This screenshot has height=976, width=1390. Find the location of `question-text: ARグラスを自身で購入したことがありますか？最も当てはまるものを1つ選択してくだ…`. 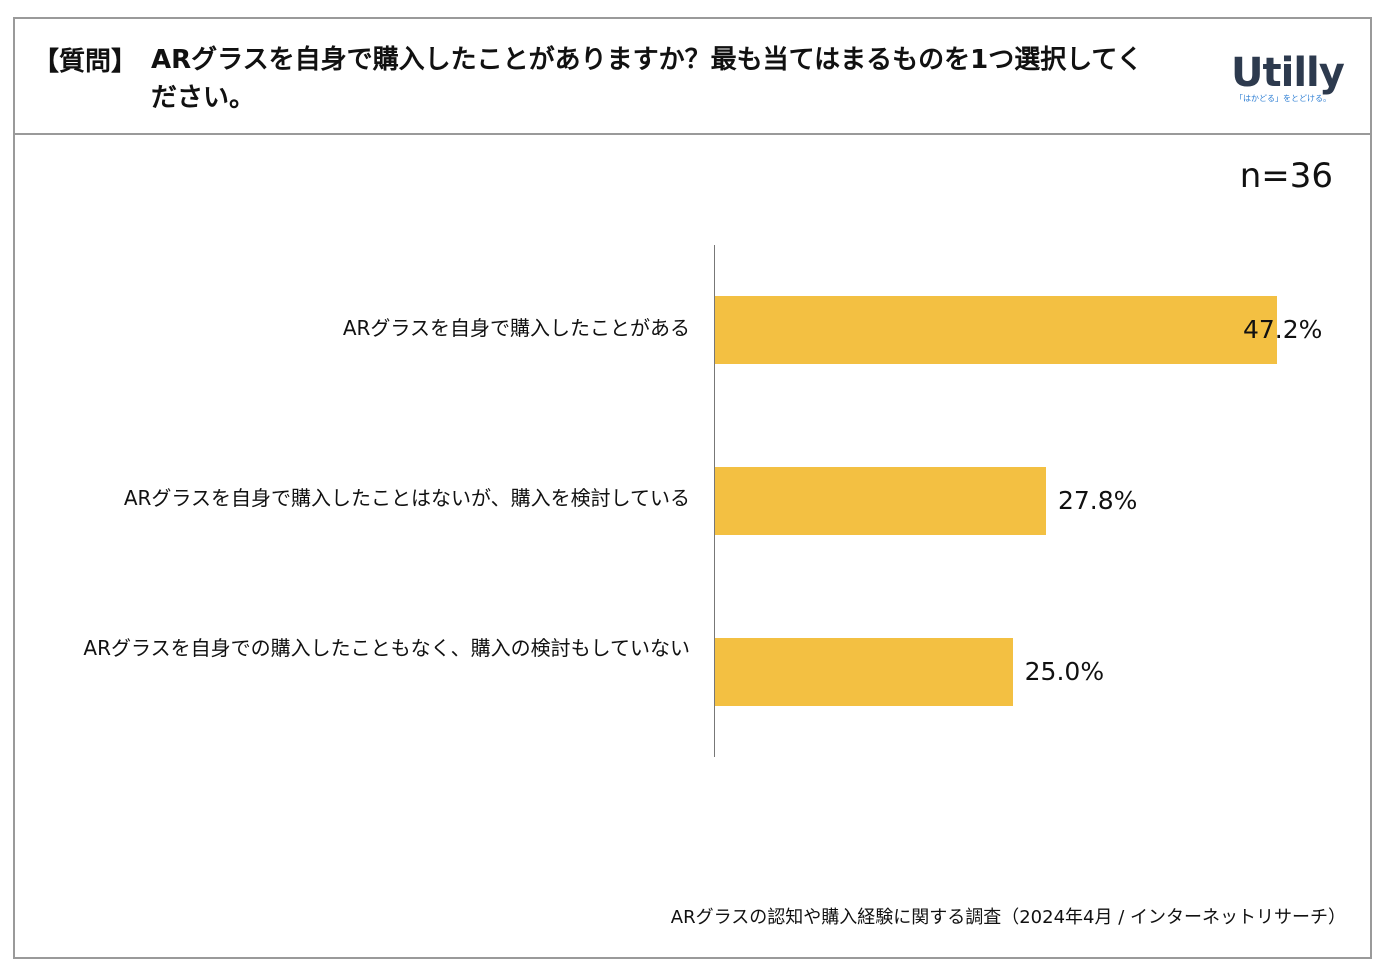

question-text: ARグラスを自身で購入したことがありますか？最も当てはまるものを1つ選択してくだ… is located at coordinates (647, 79).